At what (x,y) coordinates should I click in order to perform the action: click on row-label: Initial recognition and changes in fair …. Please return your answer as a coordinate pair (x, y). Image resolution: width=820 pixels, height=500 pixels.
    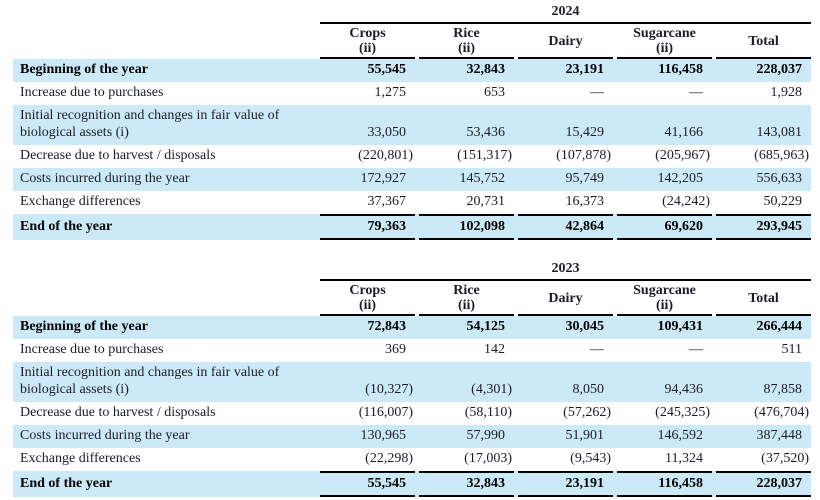
    Looking at the image, I should click on (150, 124).